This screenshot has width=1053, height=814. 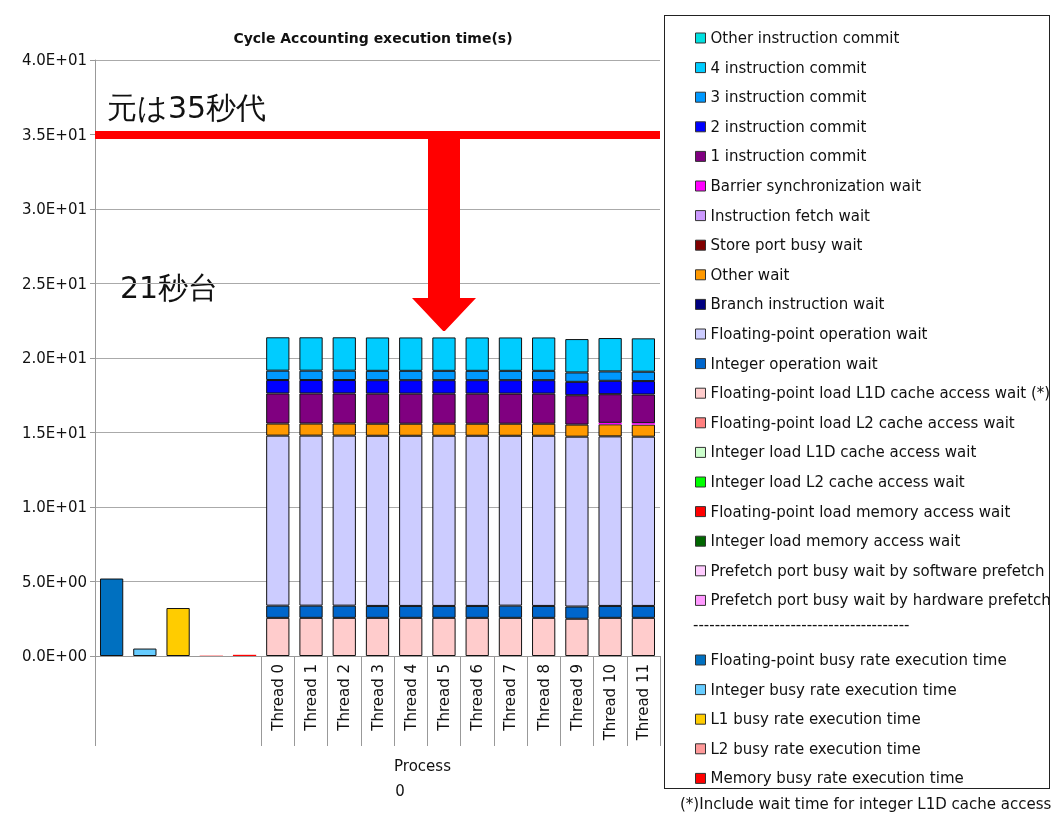 What do you see at coordinates (815, 748) in the screenshot?
I see `legend-label: L2 busy rate execution time` at bounding box center [815, 748].